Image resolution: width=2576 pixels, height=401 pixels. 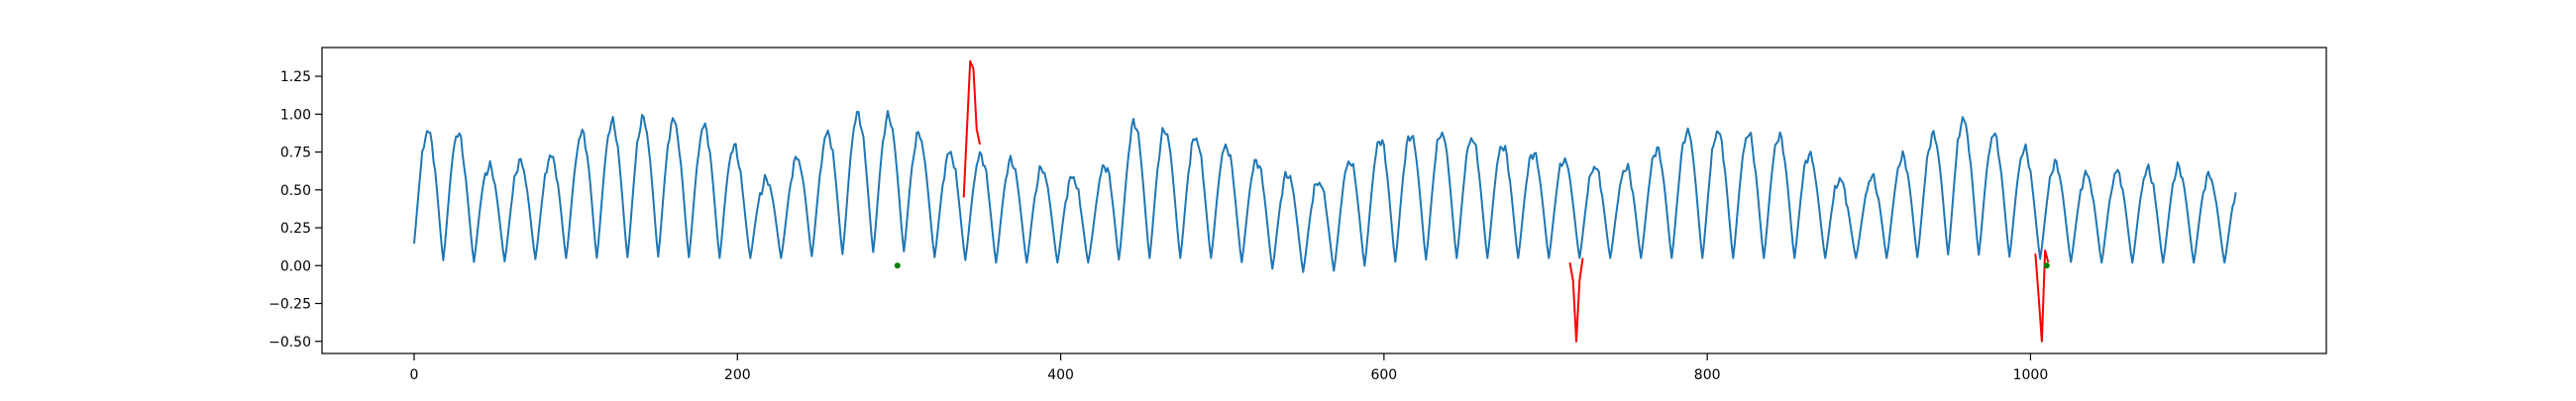 What do you see at coordinates (295, 77) in the screenshot?
I see `y-tick-label: 1.25` at bounding box center [295, 77].